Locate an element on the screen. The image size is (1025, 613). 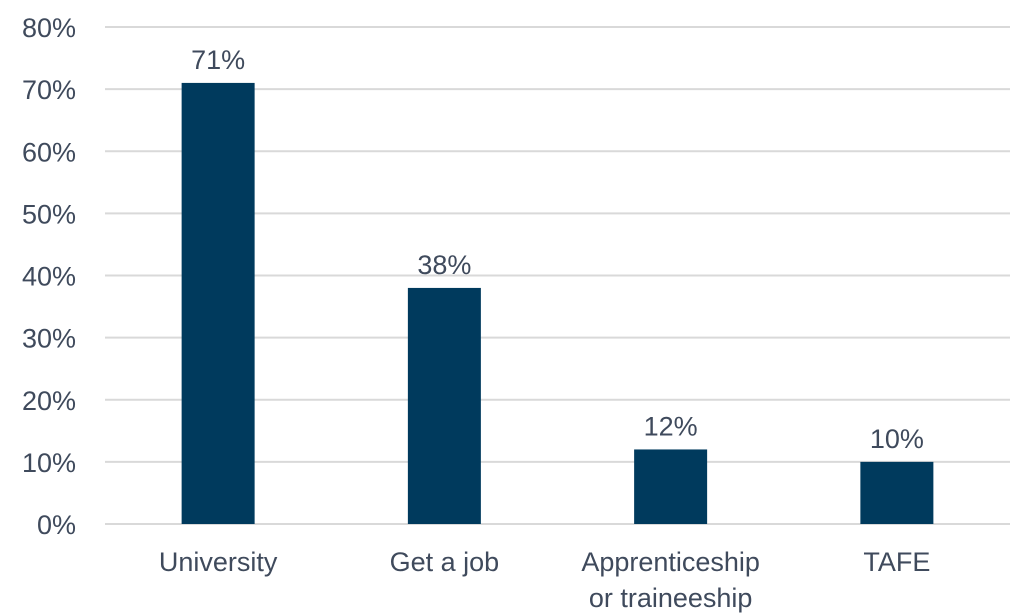
category-label-line: TAFE is located at coordinates (896, 562).